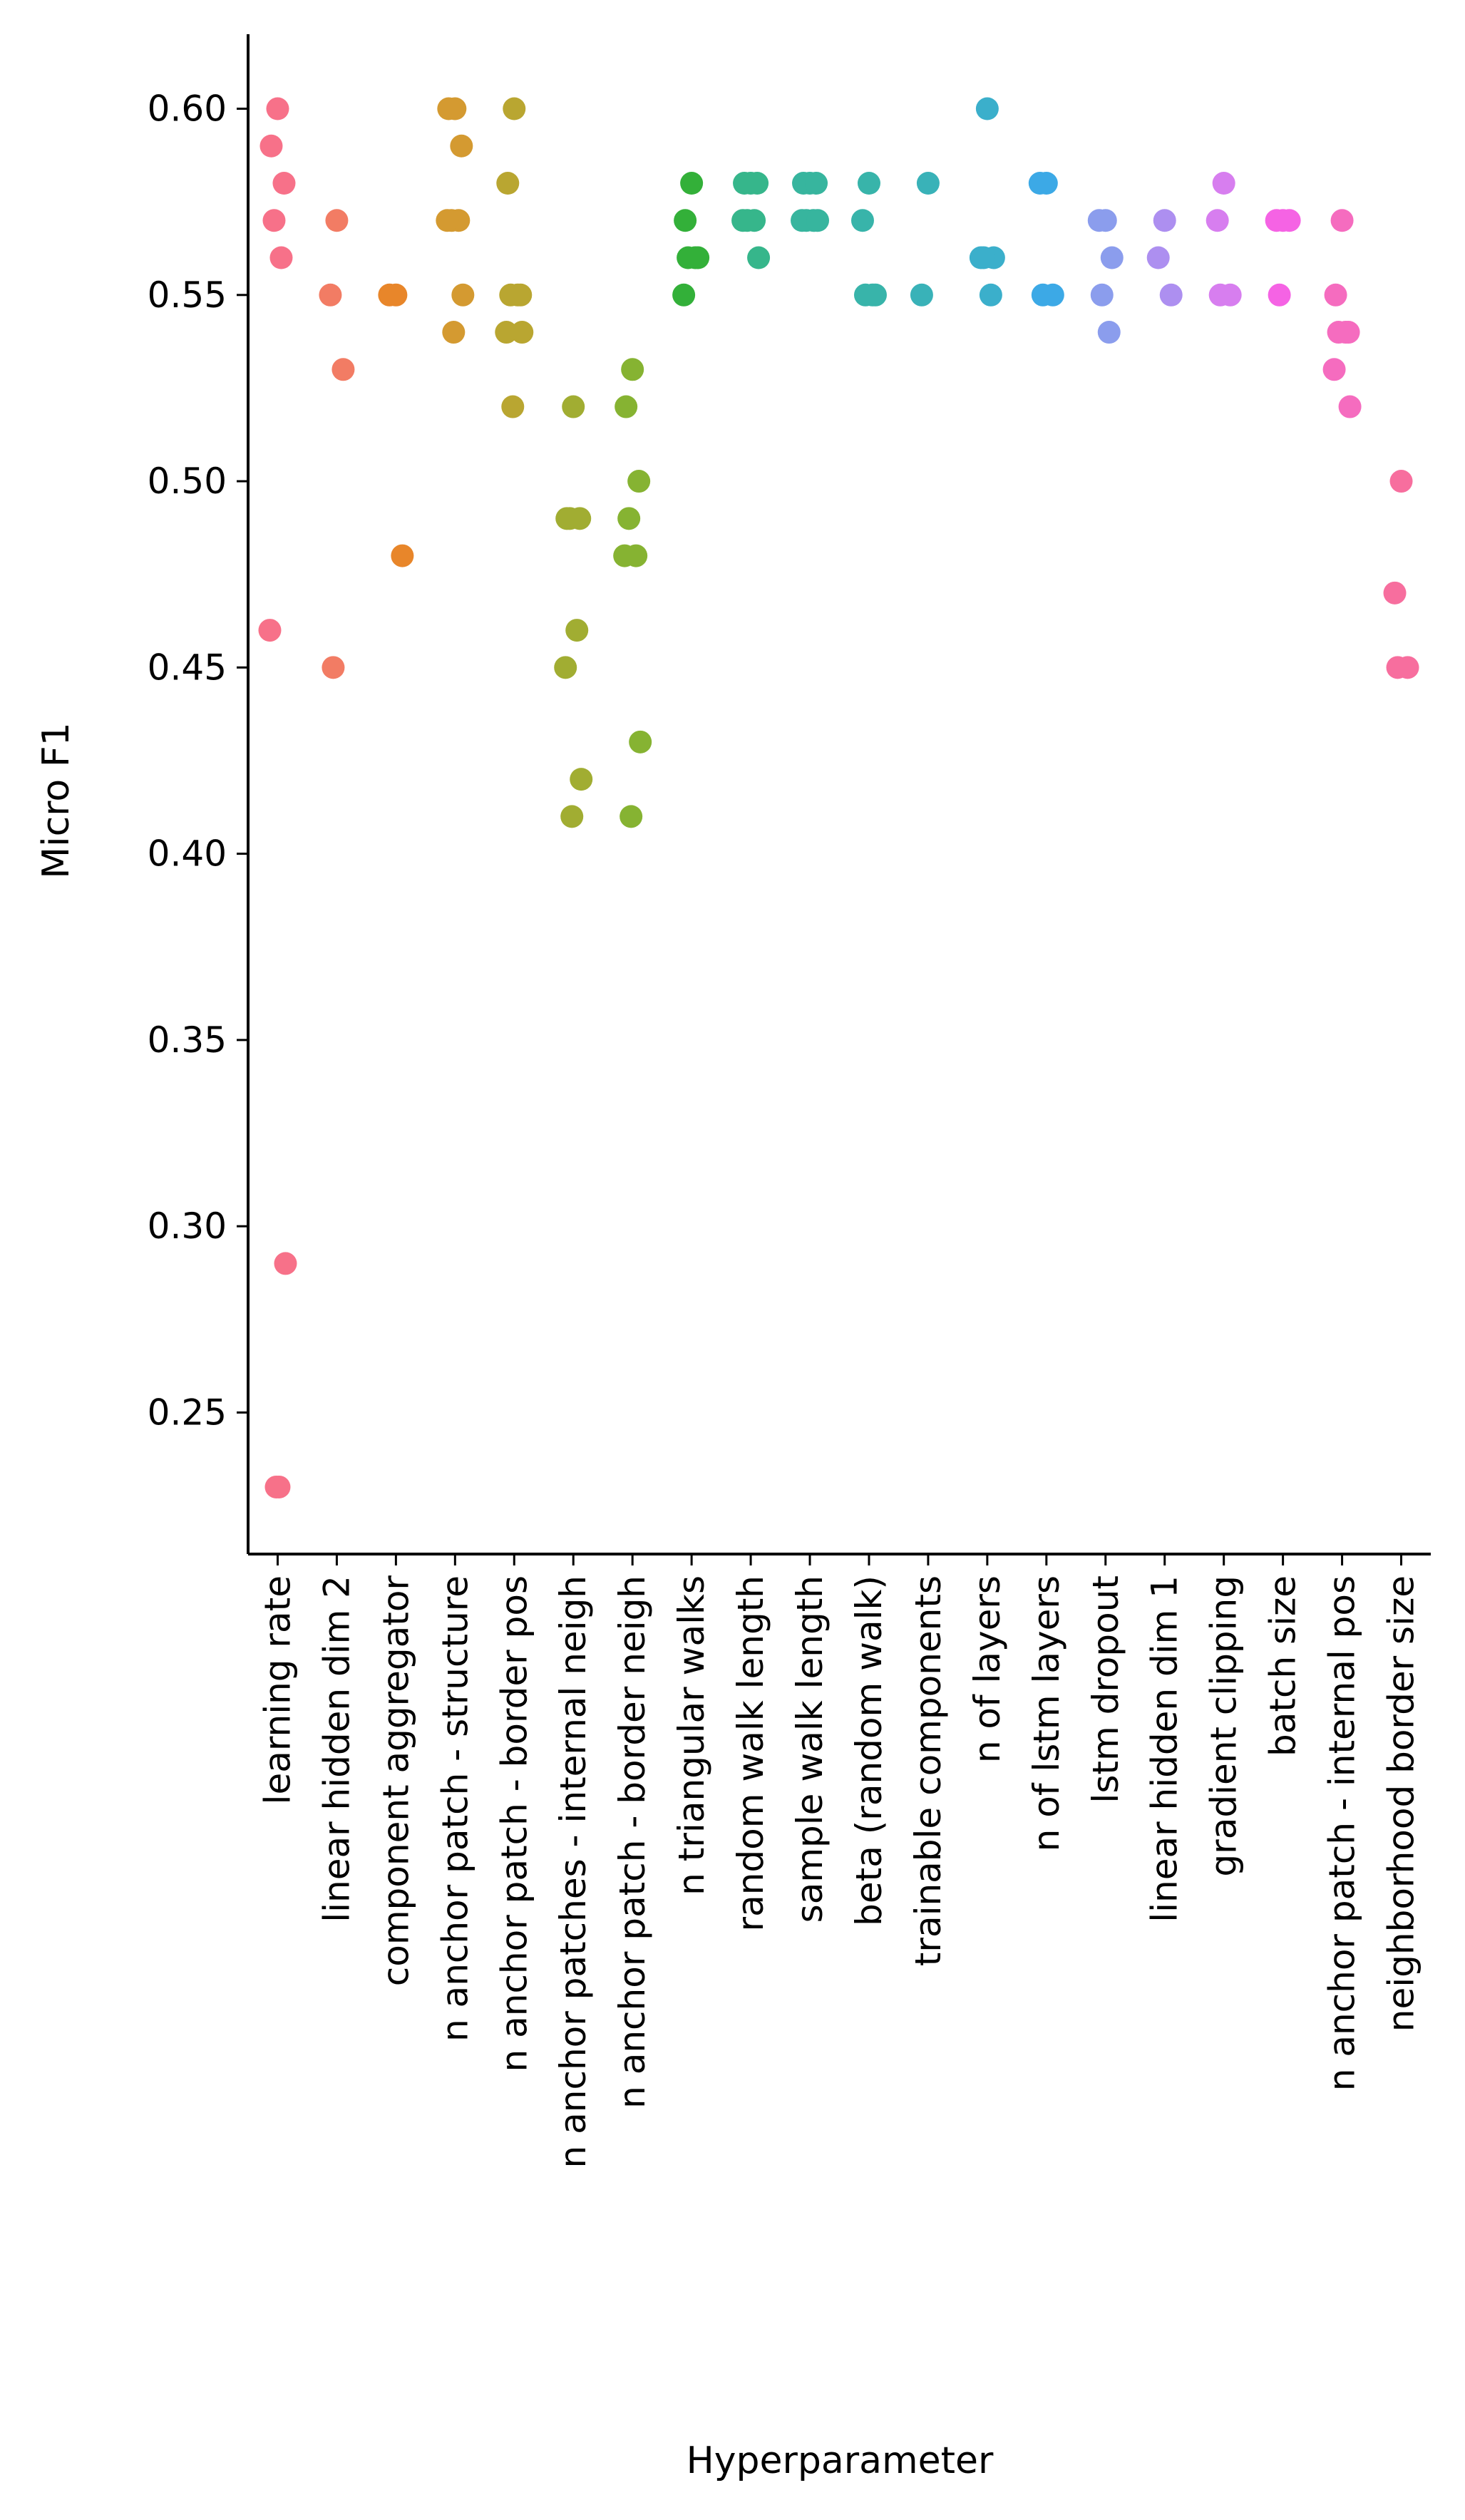 The width and height of the screenshot is (1465, 2520). Describe the element at coordinates (691, 1735) in the screenshot. I see `x-tick-label: n triangular walks` at that location.